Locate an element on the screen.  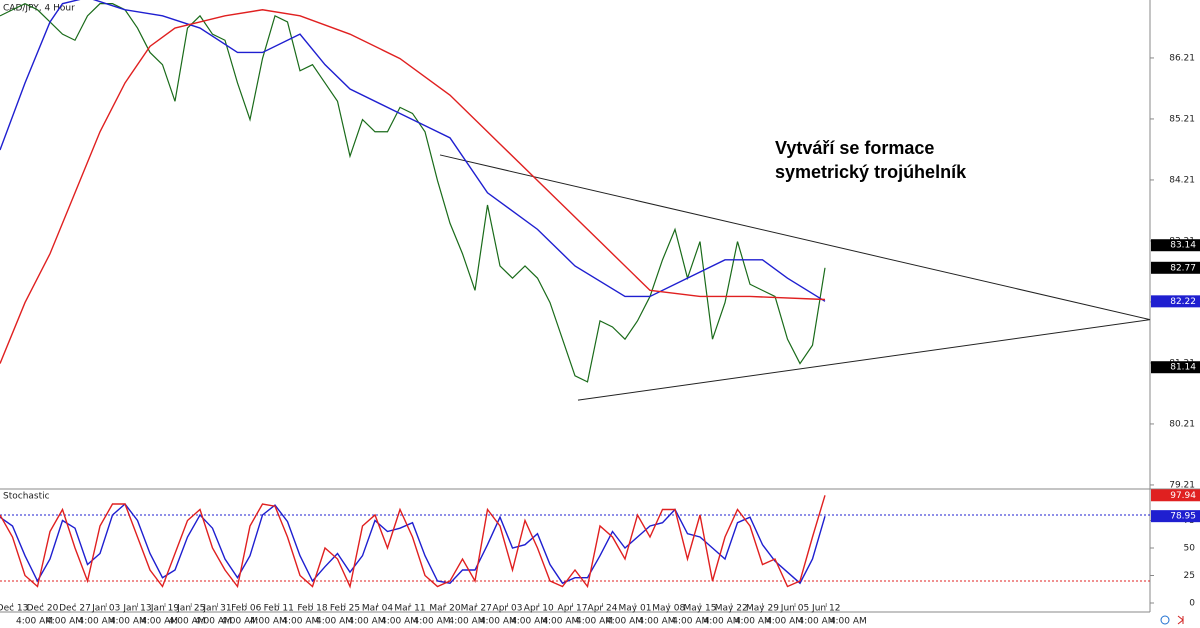
toolbar-icons is located at coordinates (1172, 620).